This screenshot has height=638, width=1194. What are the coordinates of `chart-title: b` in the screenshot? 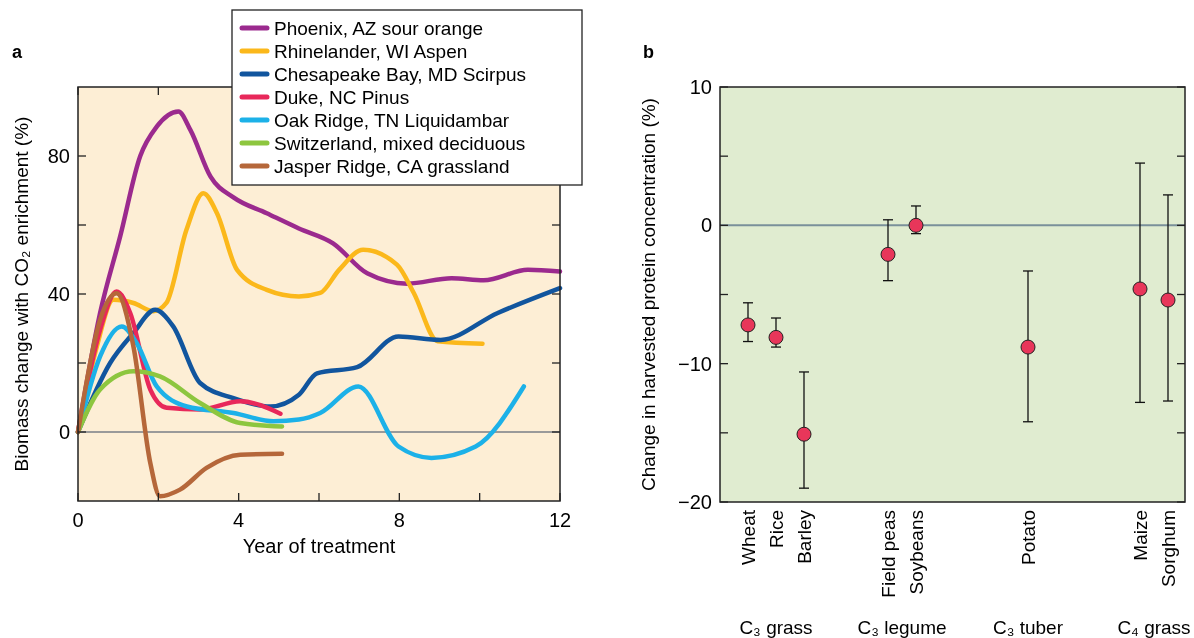 It's located at (648, 52).